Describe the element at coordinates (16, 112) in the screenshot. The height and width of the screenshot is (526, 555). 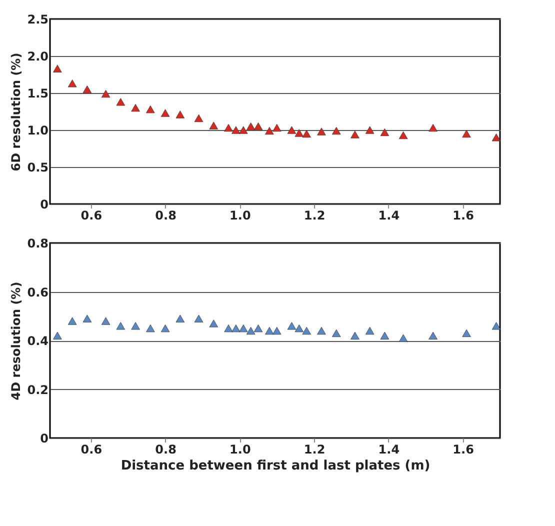
I see `y-axis-title: 6D resolution (%)` at that location.